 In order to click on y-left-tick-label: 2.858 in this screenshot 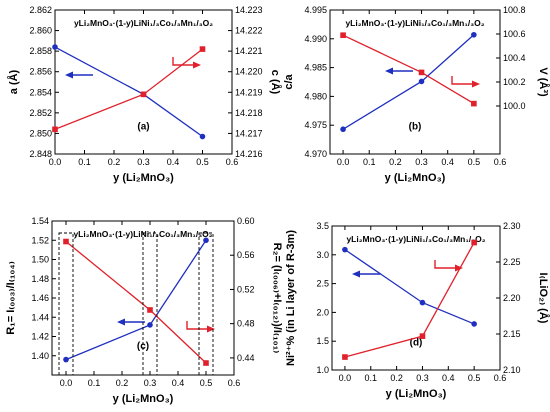, I will do `click(40, 51)`.